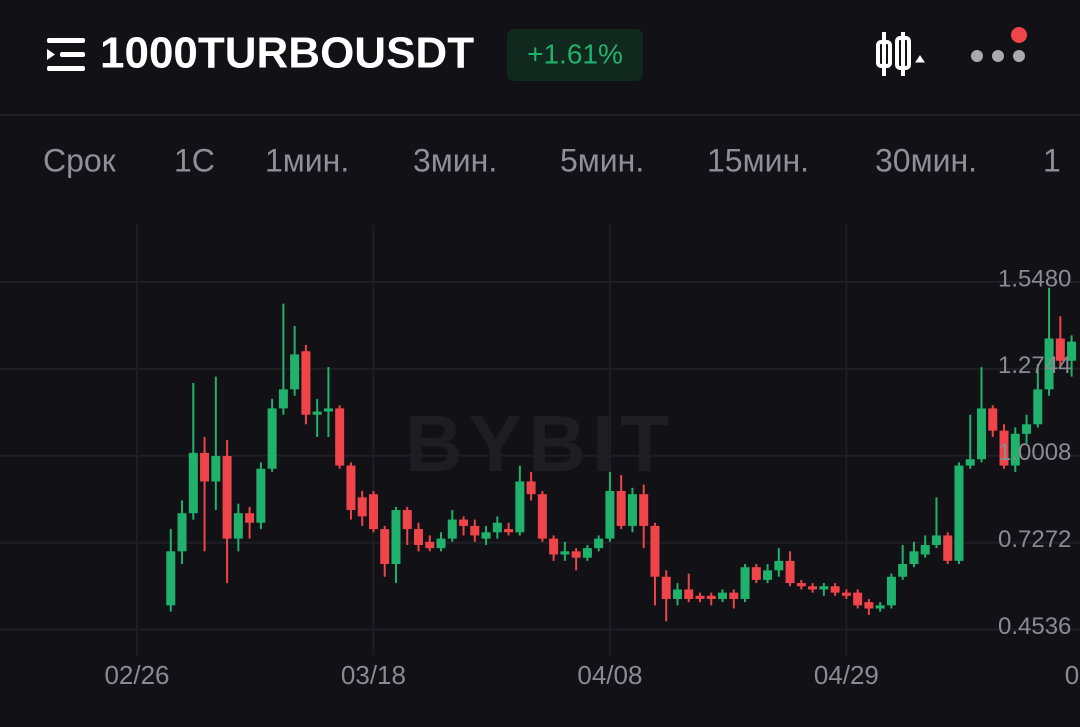 This screenshot has height=727, width=1080. Describe the element at coordinates (540, 443) in the screenshot. I see `watermark: BYBIT` at that location.